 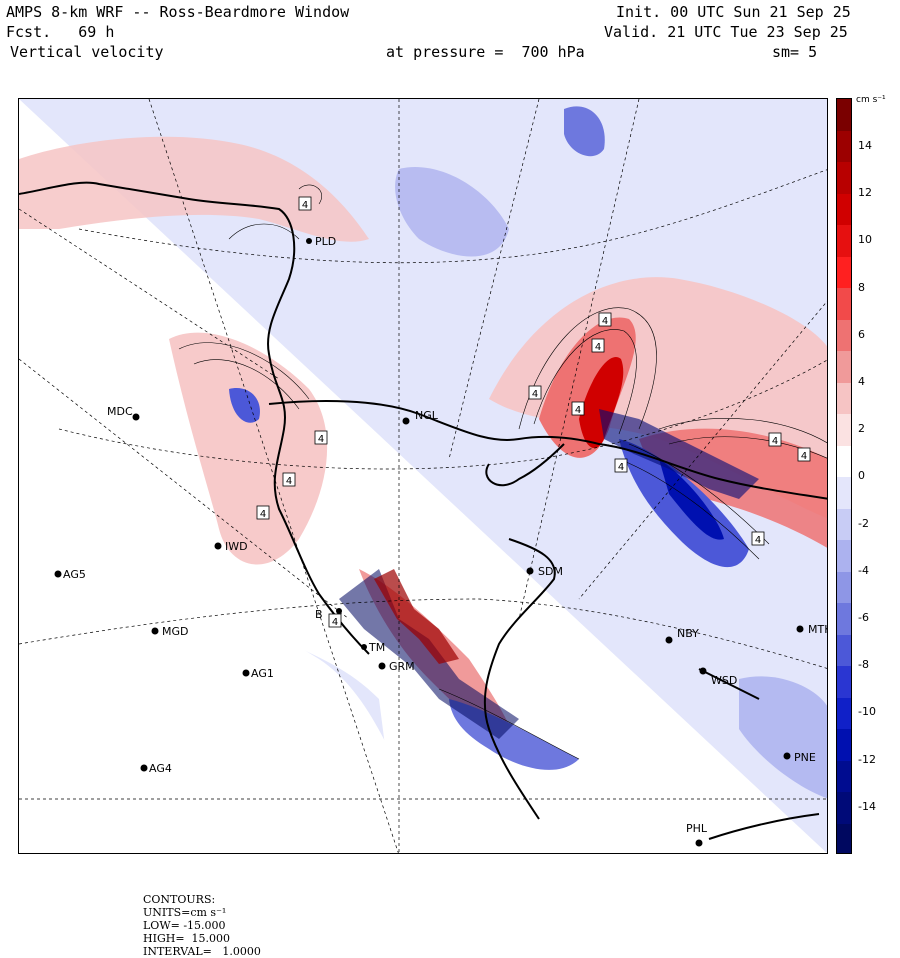 I want to click on station-label: MGD, so click(x=175, y=631).